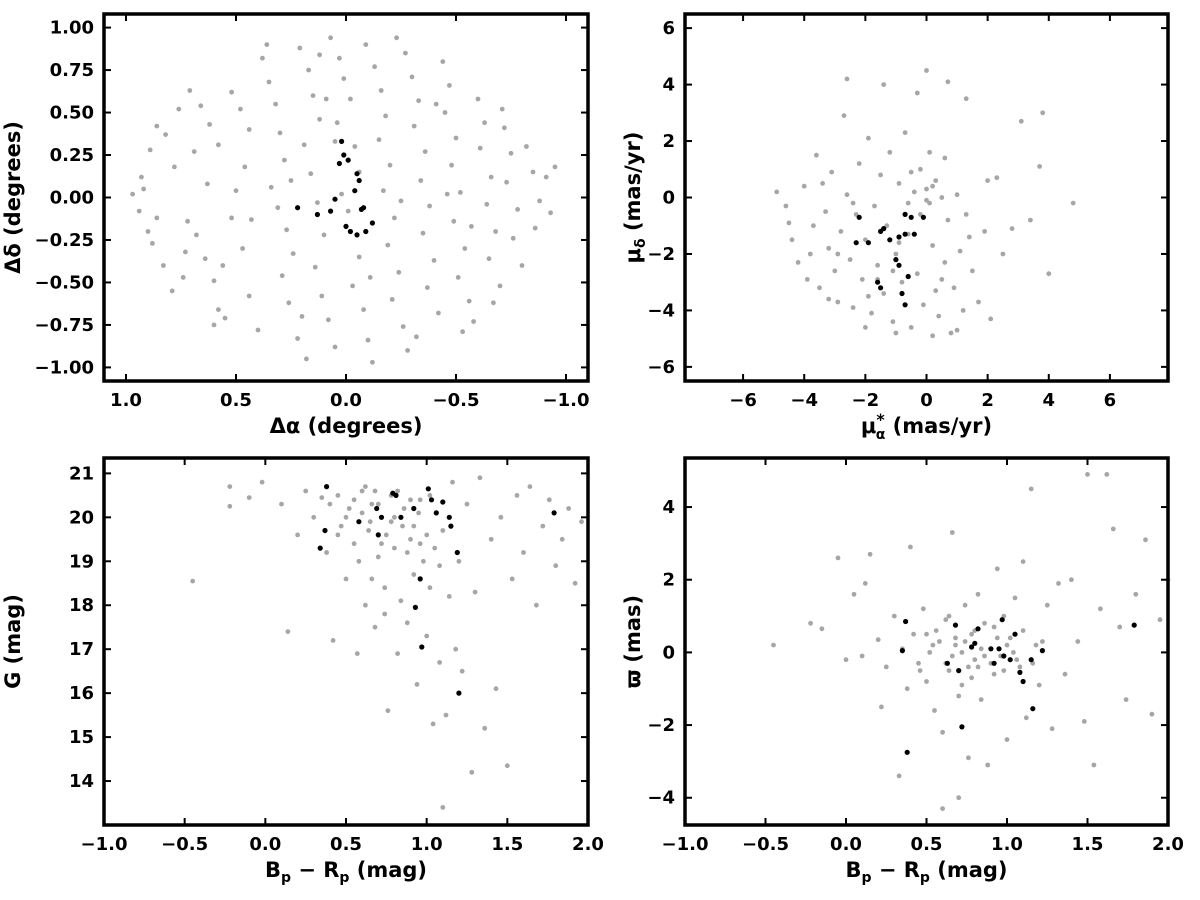 This screenshot has width=1200, height=900. What do you see at coordinates (926, 426) in the screenshot?
I see `x-axis-label: μ* α (mas/yr)` at bounding box center [926, 426].